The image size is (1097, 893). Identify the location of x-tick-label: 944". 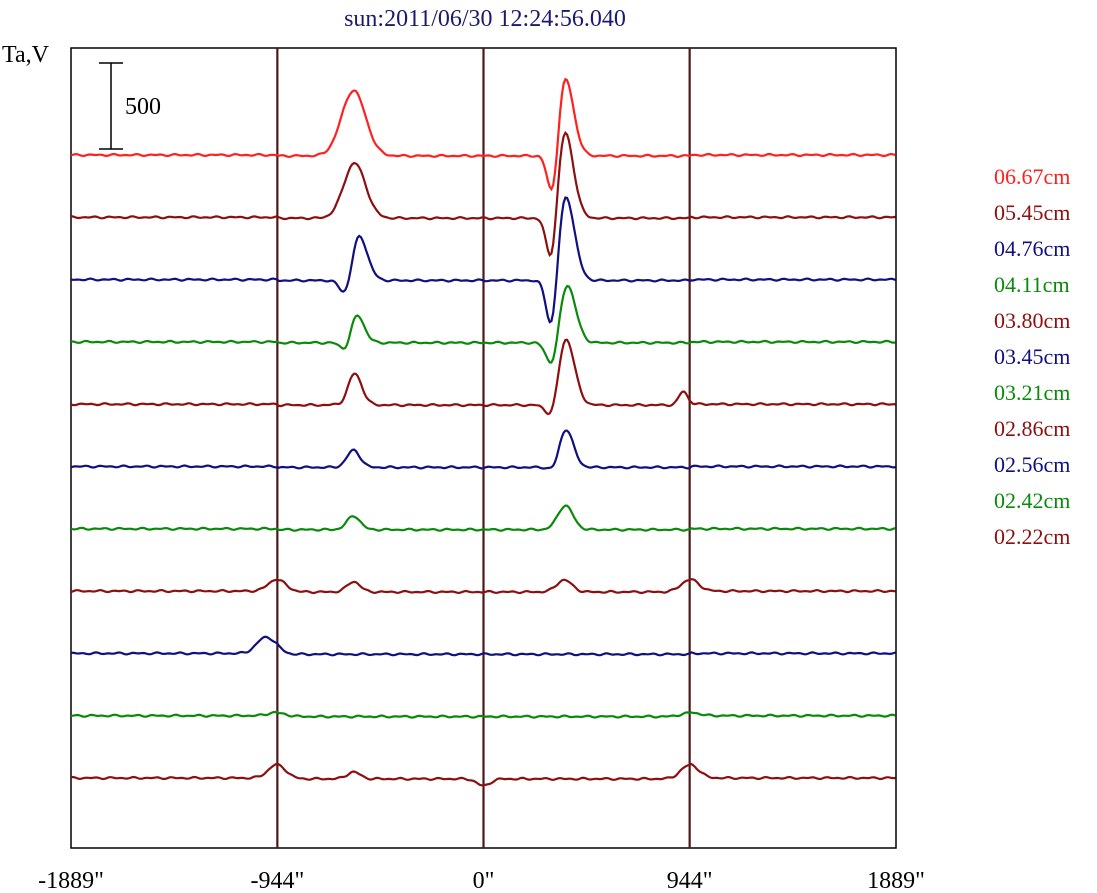
(690, 880).